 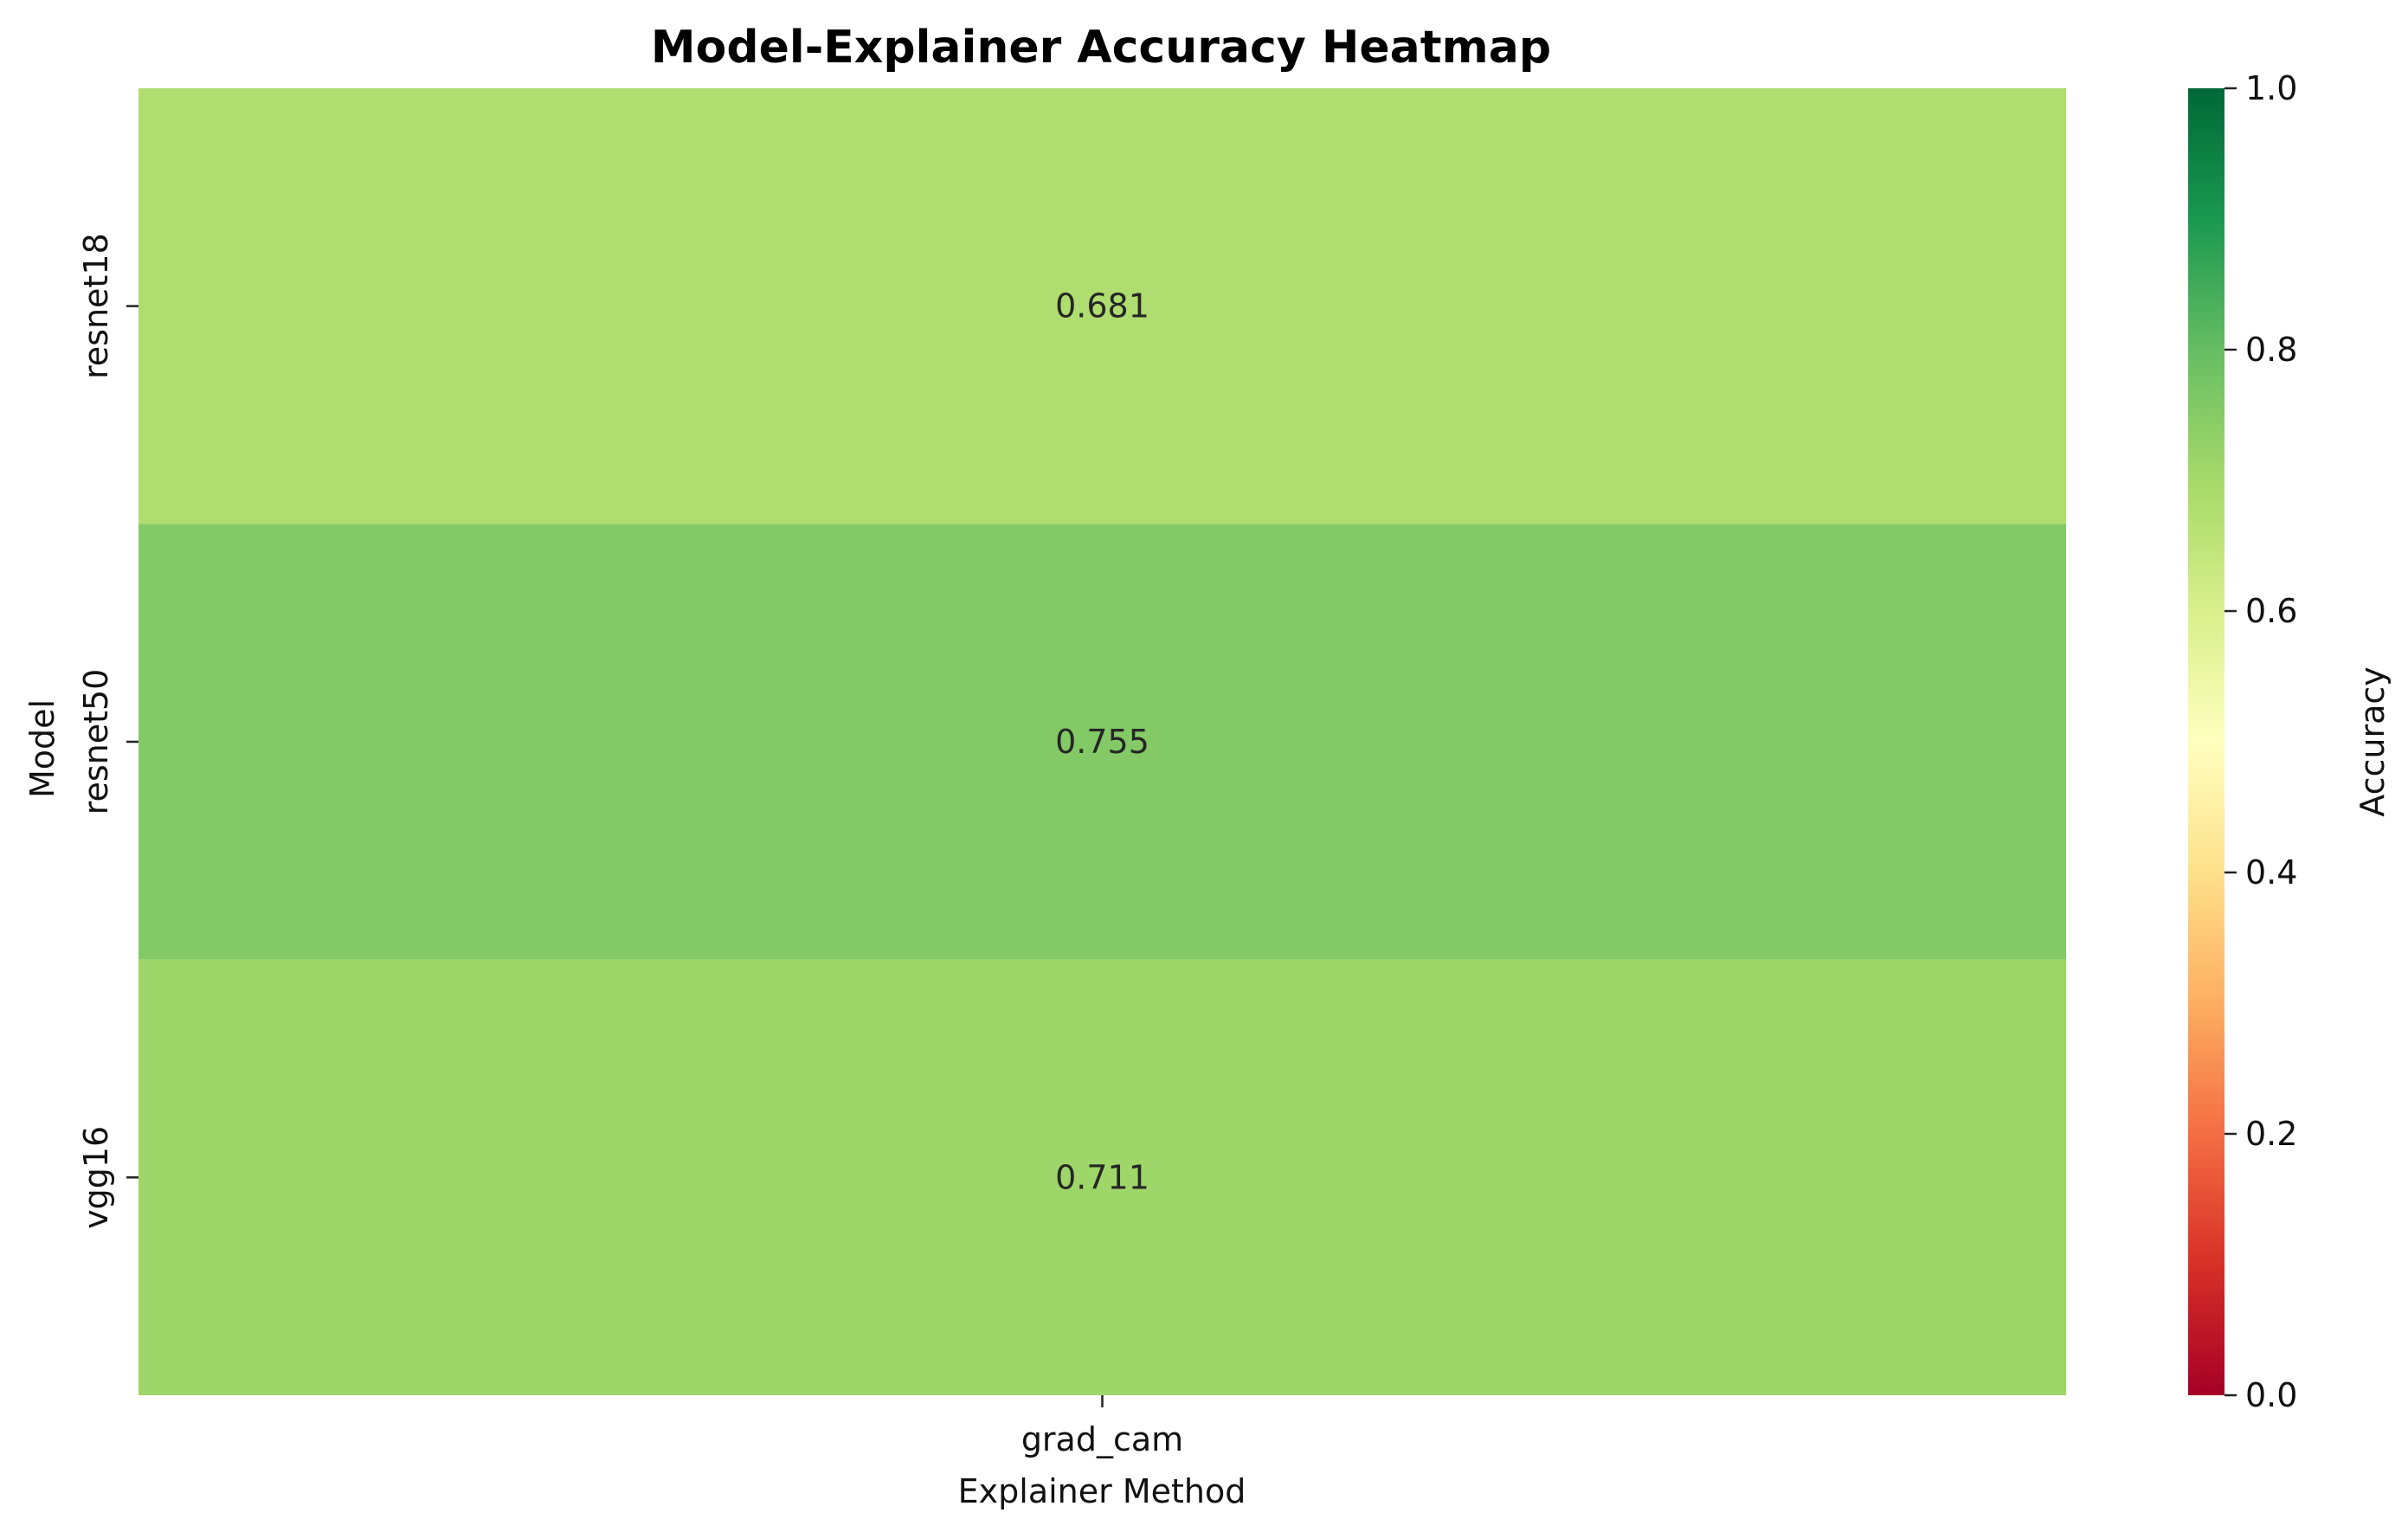 What do you see at coordinates (2271, 88) in the screenshot?
I see `colorbar-tick-label: 1.0` at bounding box center [2271, 88].